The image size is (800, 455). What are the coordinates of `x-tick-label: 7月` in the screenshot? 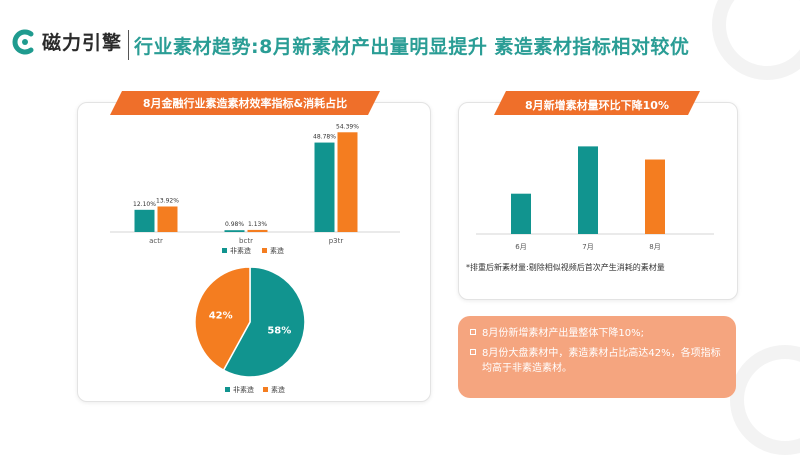 It's located at (587, 247).